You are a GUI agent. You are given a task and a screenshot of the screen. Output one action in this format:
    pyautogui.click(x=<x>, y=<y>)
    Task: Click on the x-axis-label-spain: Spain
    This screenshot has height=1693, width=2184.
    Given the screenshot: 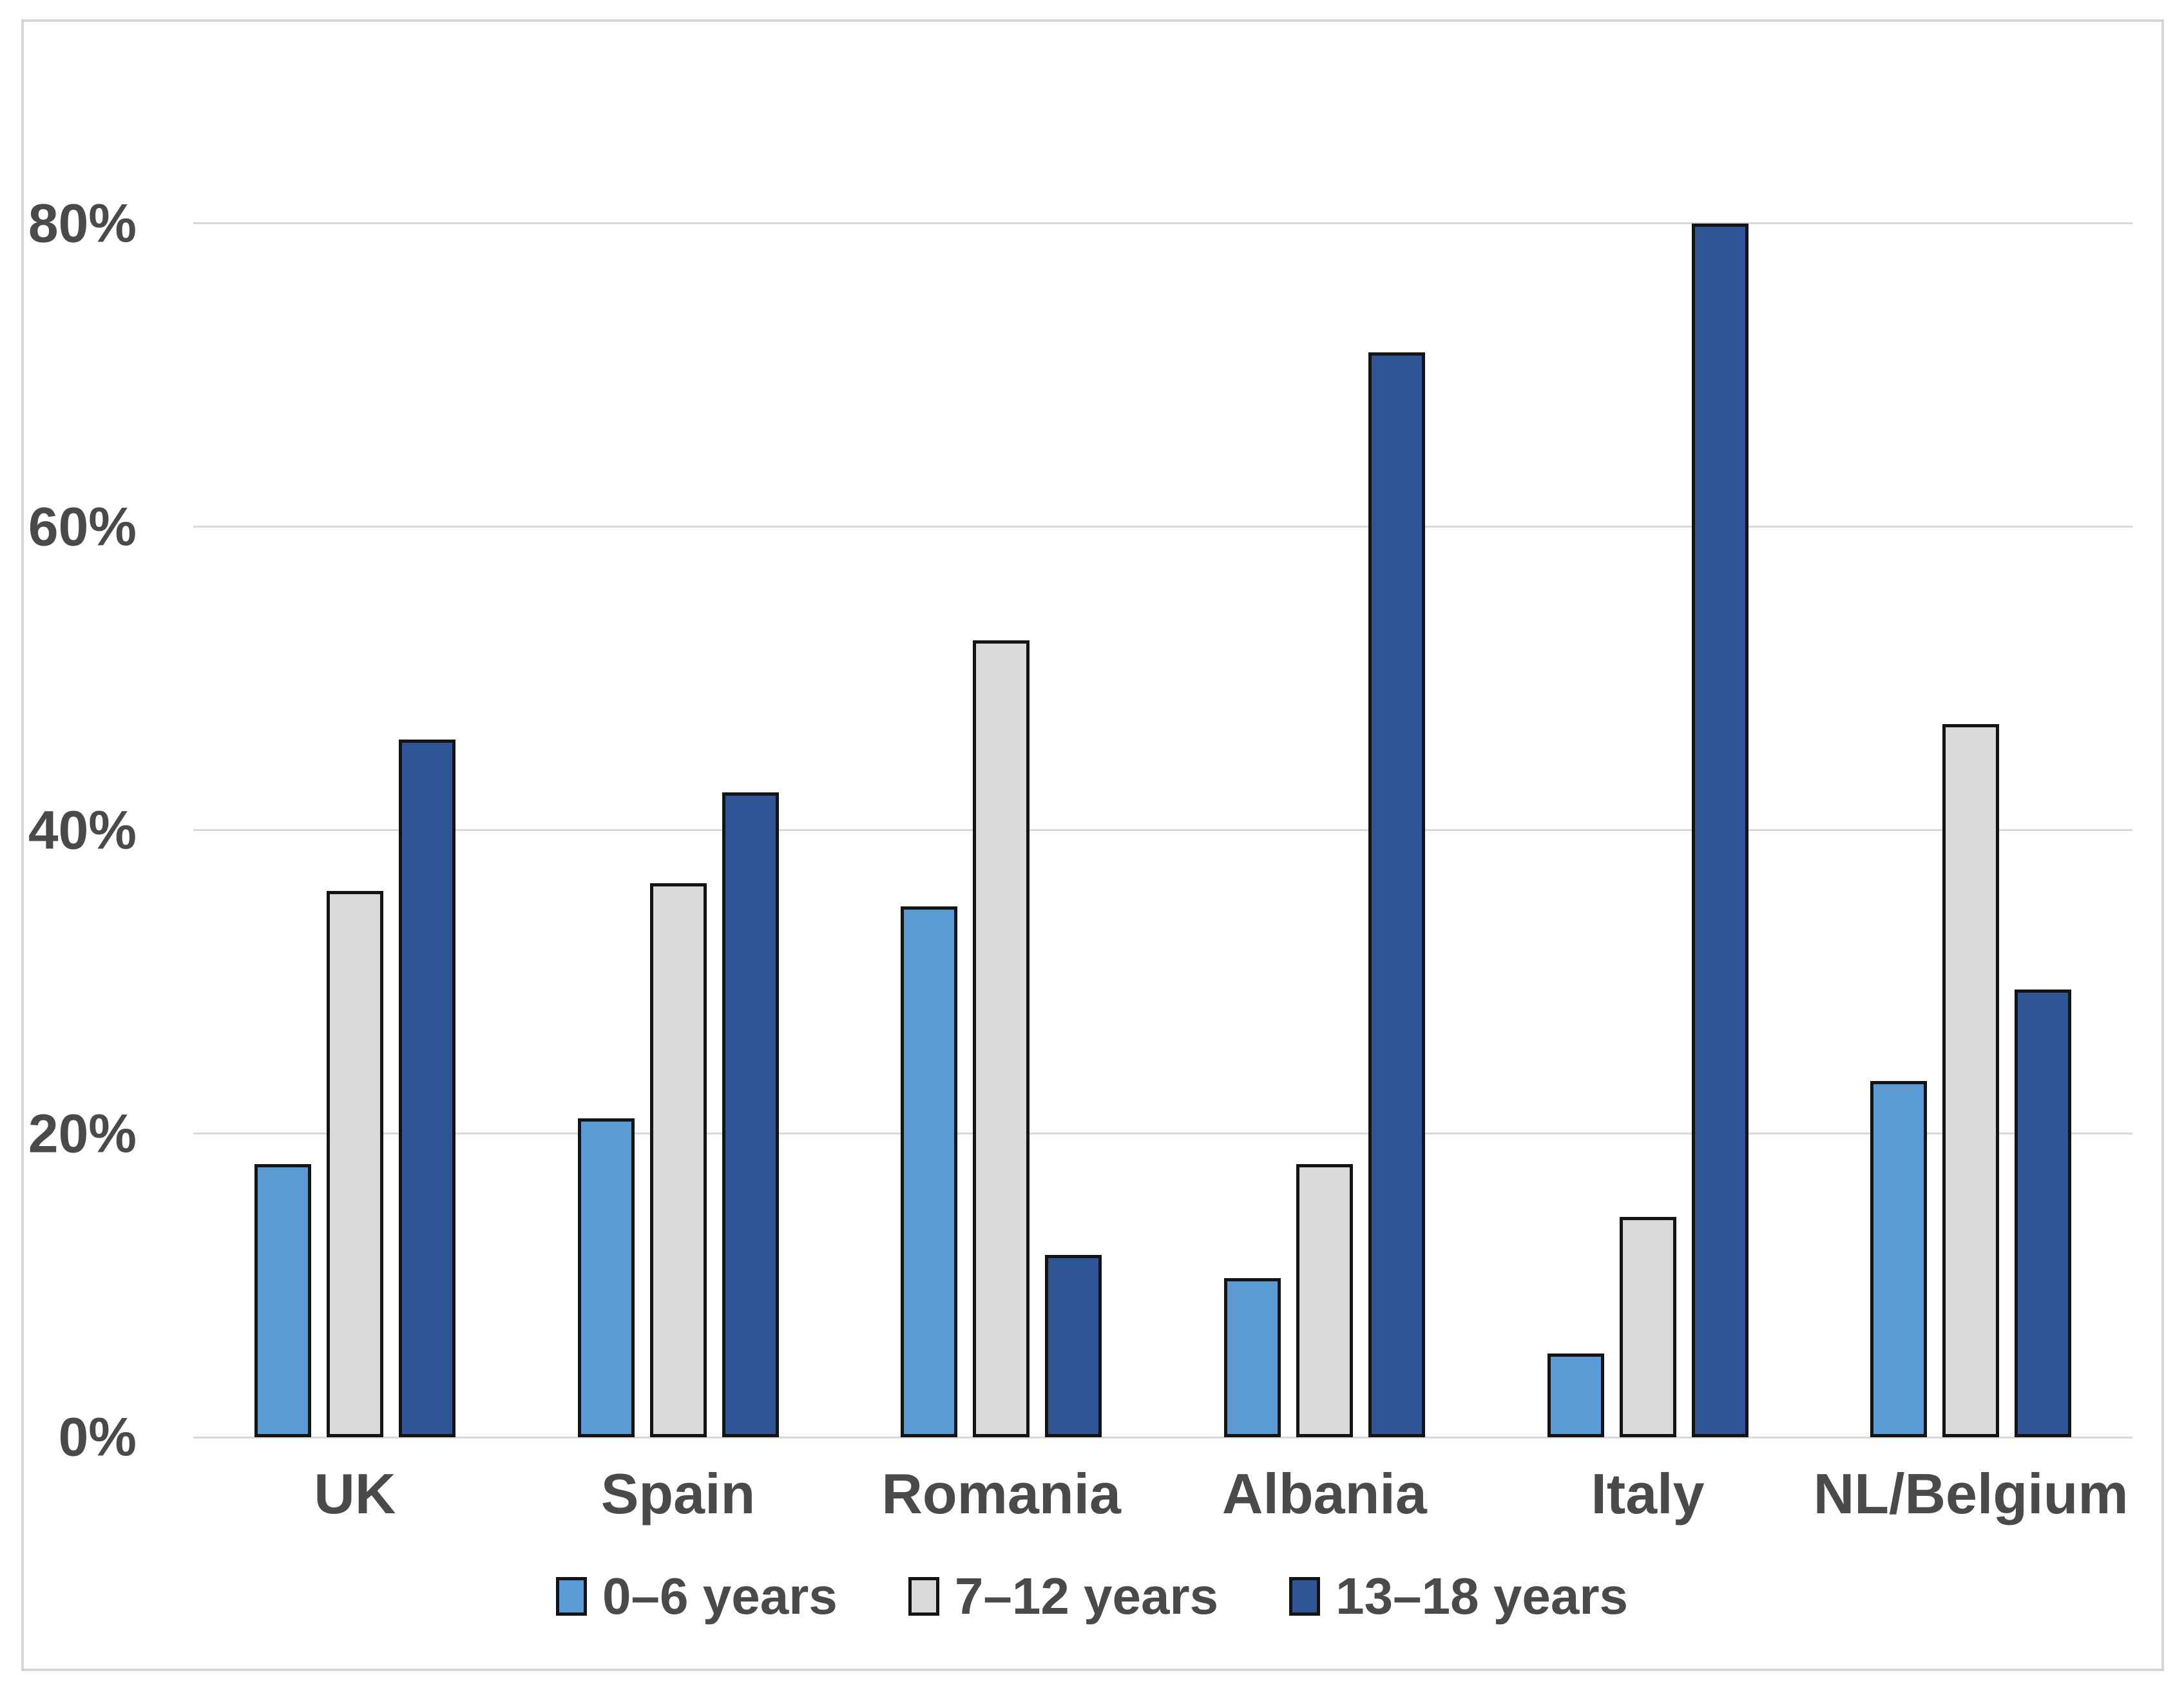 What is the action you would take?
    pyautogui.click(x=678, y=1494)
    